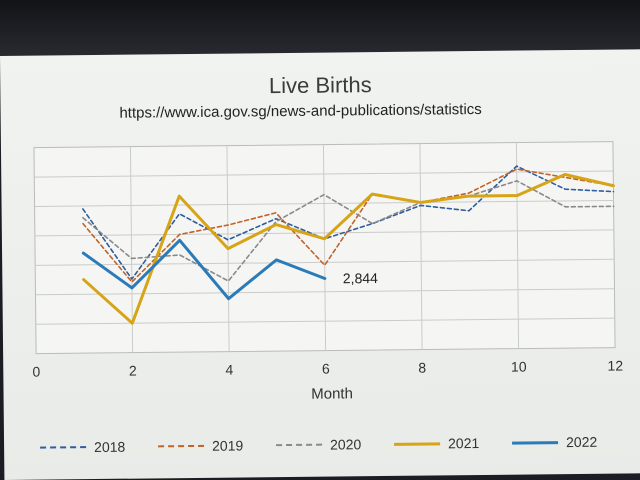 This screenshot has width=640, height=480. I want to click on monitor-bezel, so click(320, 29).